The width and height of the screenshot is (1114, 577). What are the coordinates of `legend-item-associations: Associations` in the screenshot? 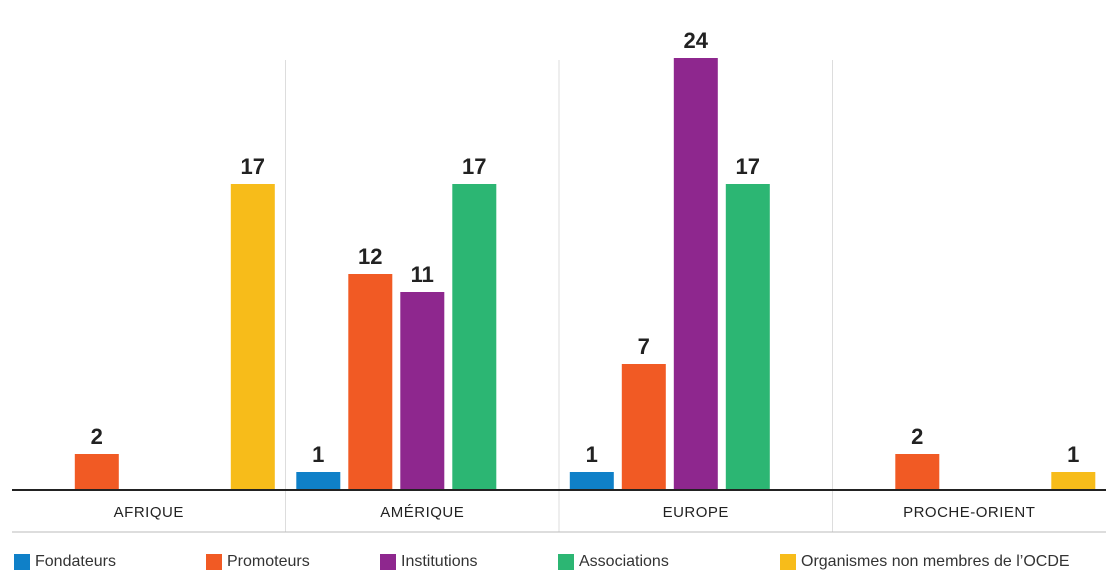 It's located at (613, 562).